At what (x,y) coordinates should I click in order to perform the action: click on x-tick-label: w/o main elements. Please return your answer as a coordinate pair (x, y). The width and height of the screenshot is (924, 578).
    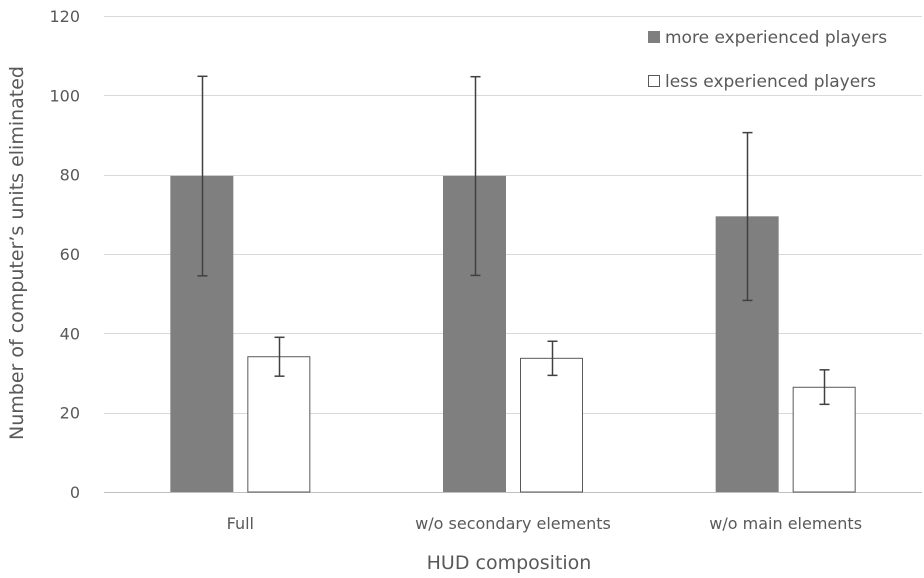
    Looking at the image, I should click on (785, 523).